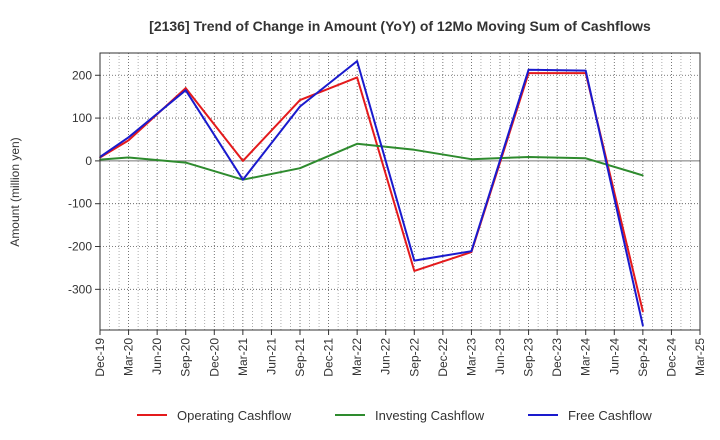 Image resolution: width=720 pixels, height=440 pixels. I want to click on x-tick-label: Dec-24, so click(671, 357).